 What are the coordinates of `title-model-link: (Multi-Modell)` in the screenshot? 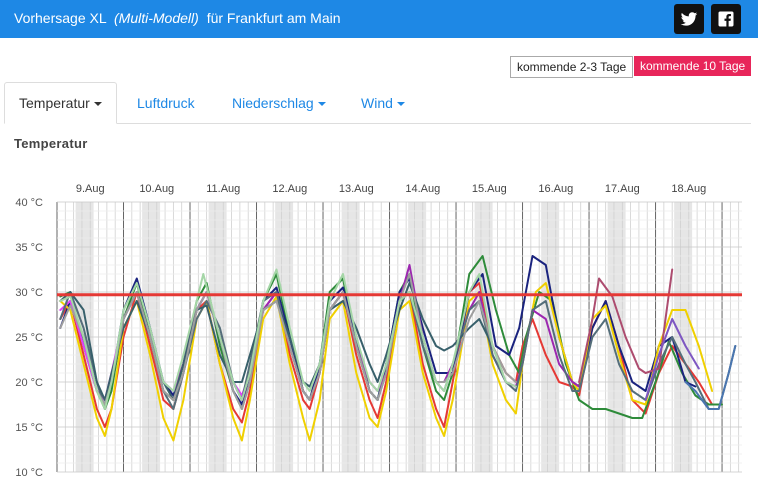 It's located at (156, 18).